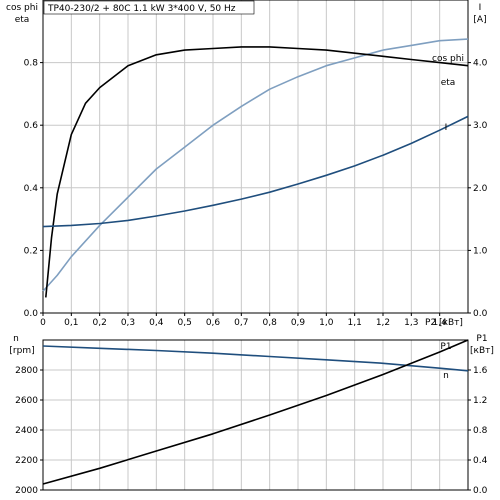 Image resolution: width=500 pixels, height=500 pixels. What do you see at coordinates (26, 401) in the screenshot?
I see `left-tick-label: 2600` at bounding box center [26, 401].